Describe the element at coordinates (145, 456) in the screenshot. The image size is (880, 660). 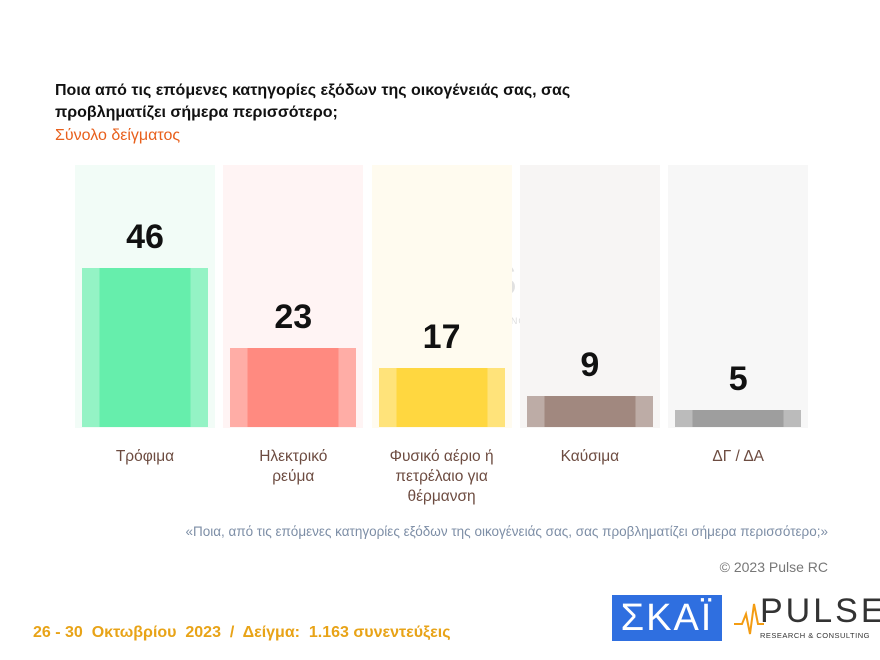
I see `category-label: Τρόφιμα` at that location.